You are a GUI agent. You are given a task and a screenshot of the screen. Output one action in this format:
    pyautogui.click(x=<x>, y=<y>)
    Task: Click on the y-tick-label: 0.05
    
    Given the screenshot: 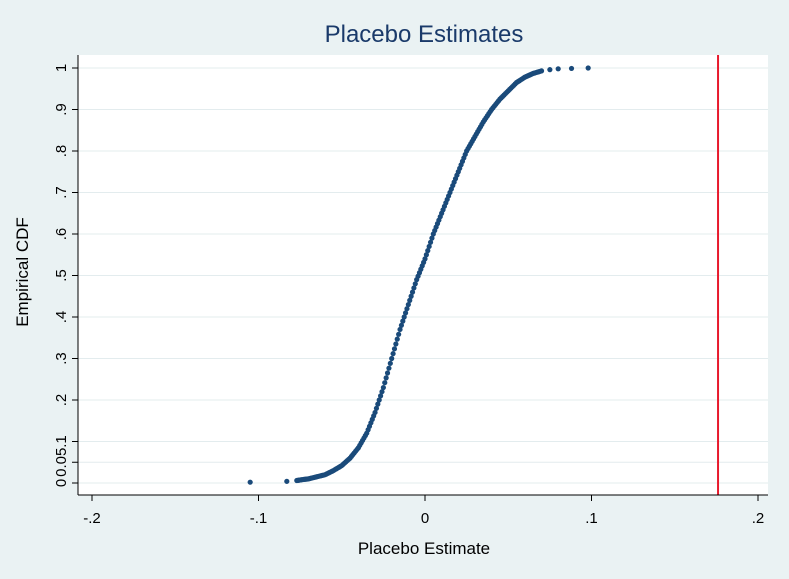 What is the action you would take?
    pyautogui.click(x=61, y=462)
    